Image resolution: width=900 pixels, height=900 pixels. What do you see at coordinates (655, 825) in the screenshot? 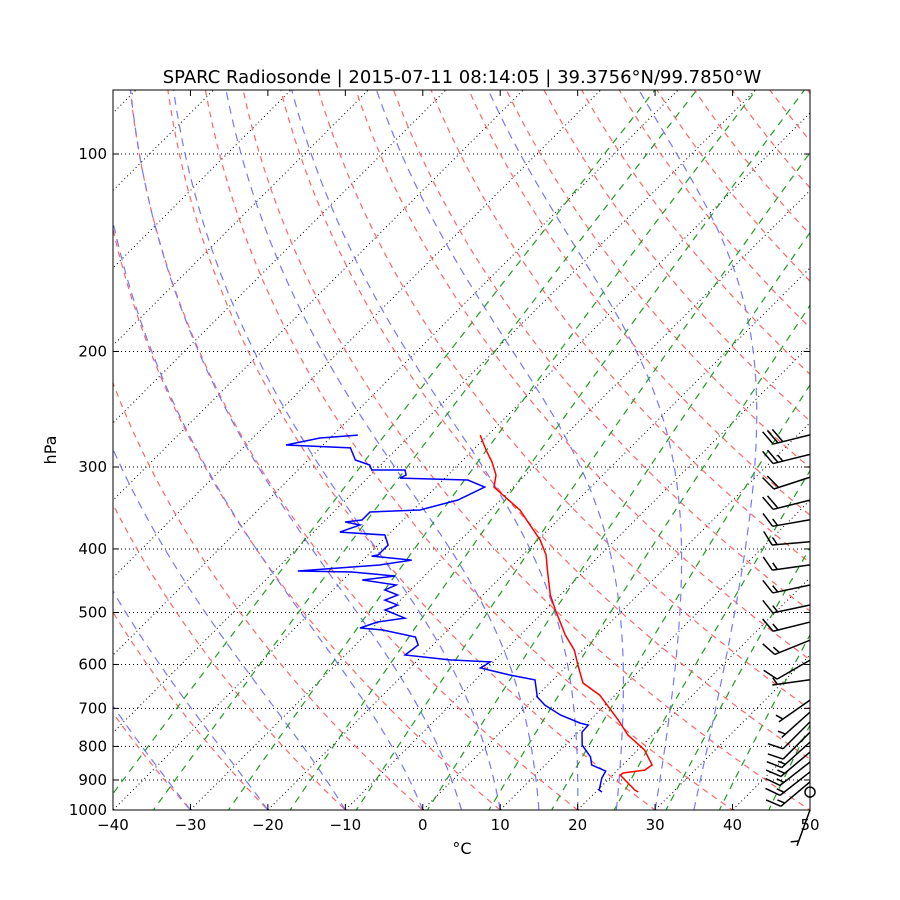
I see `x-tick-label: 30` at bounding box center [655, 825].